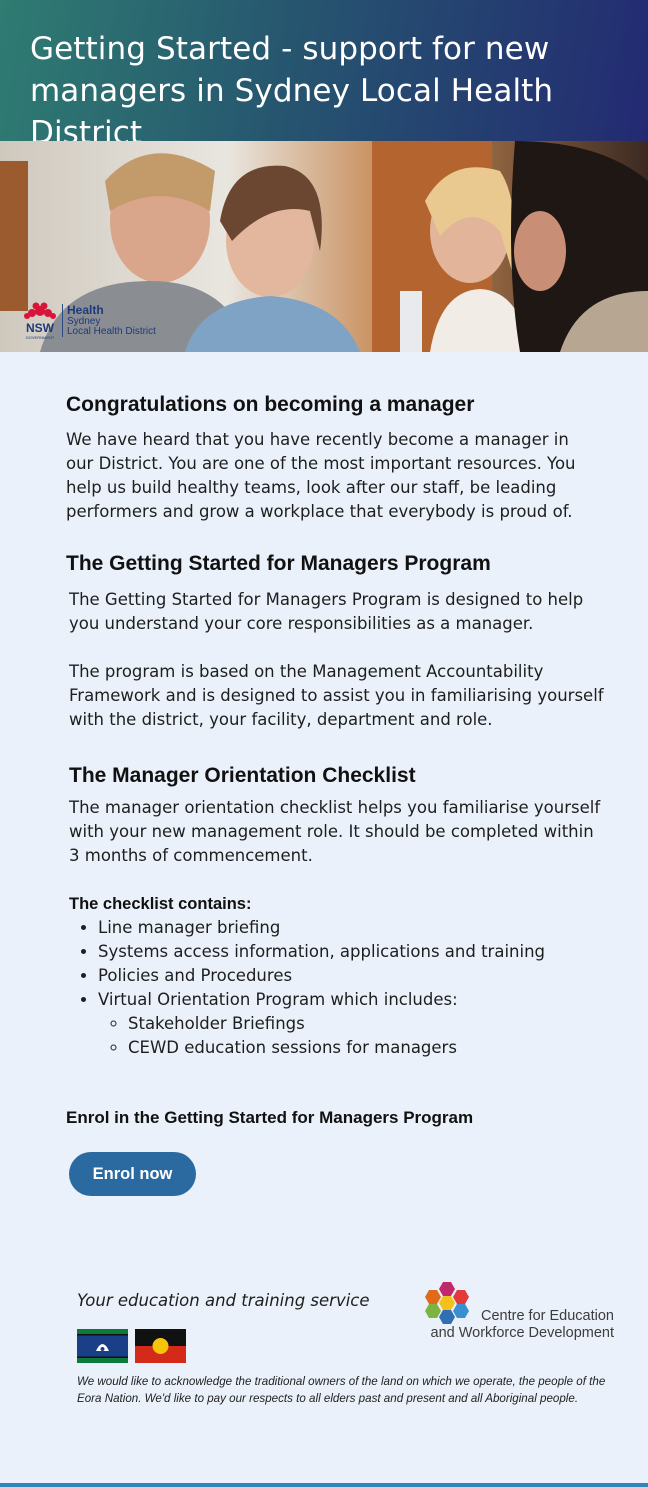 The height and width of the screenshot is (1487, 648). I want to click on list-item: Policies and Procedures, so click(363, 976).